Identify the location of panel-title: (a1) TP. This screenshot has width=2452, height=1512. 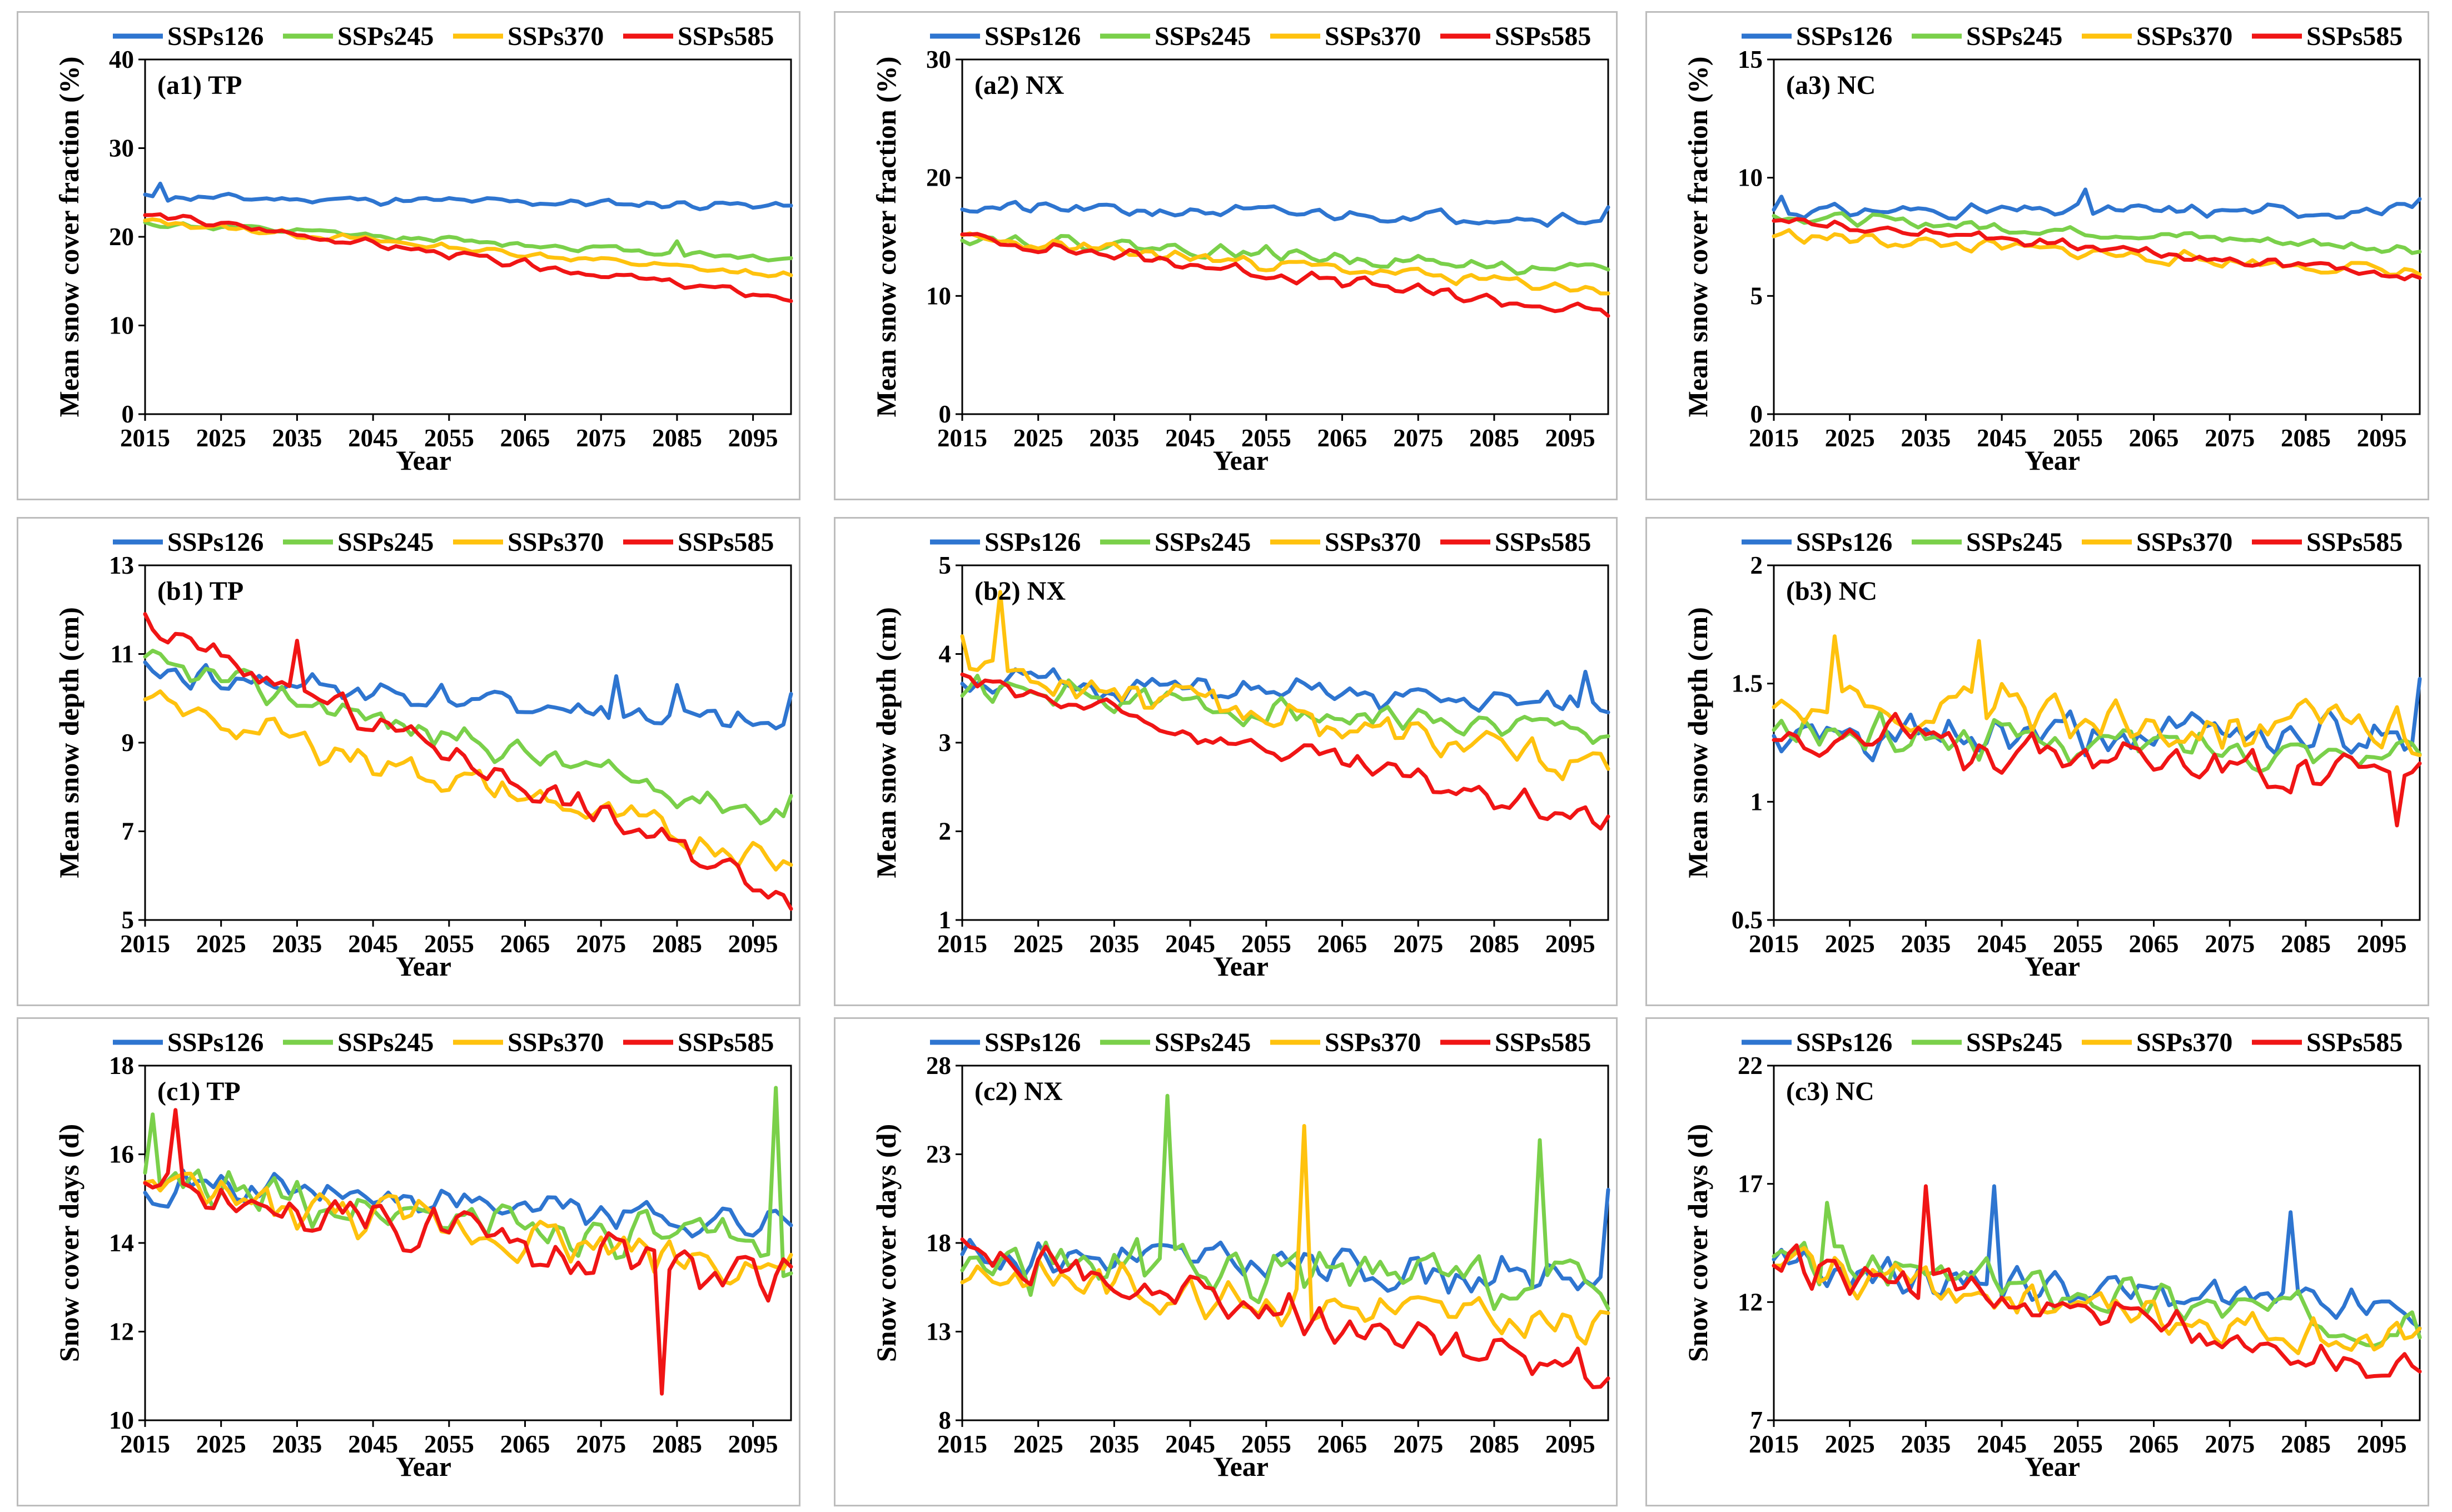
(199, 85).